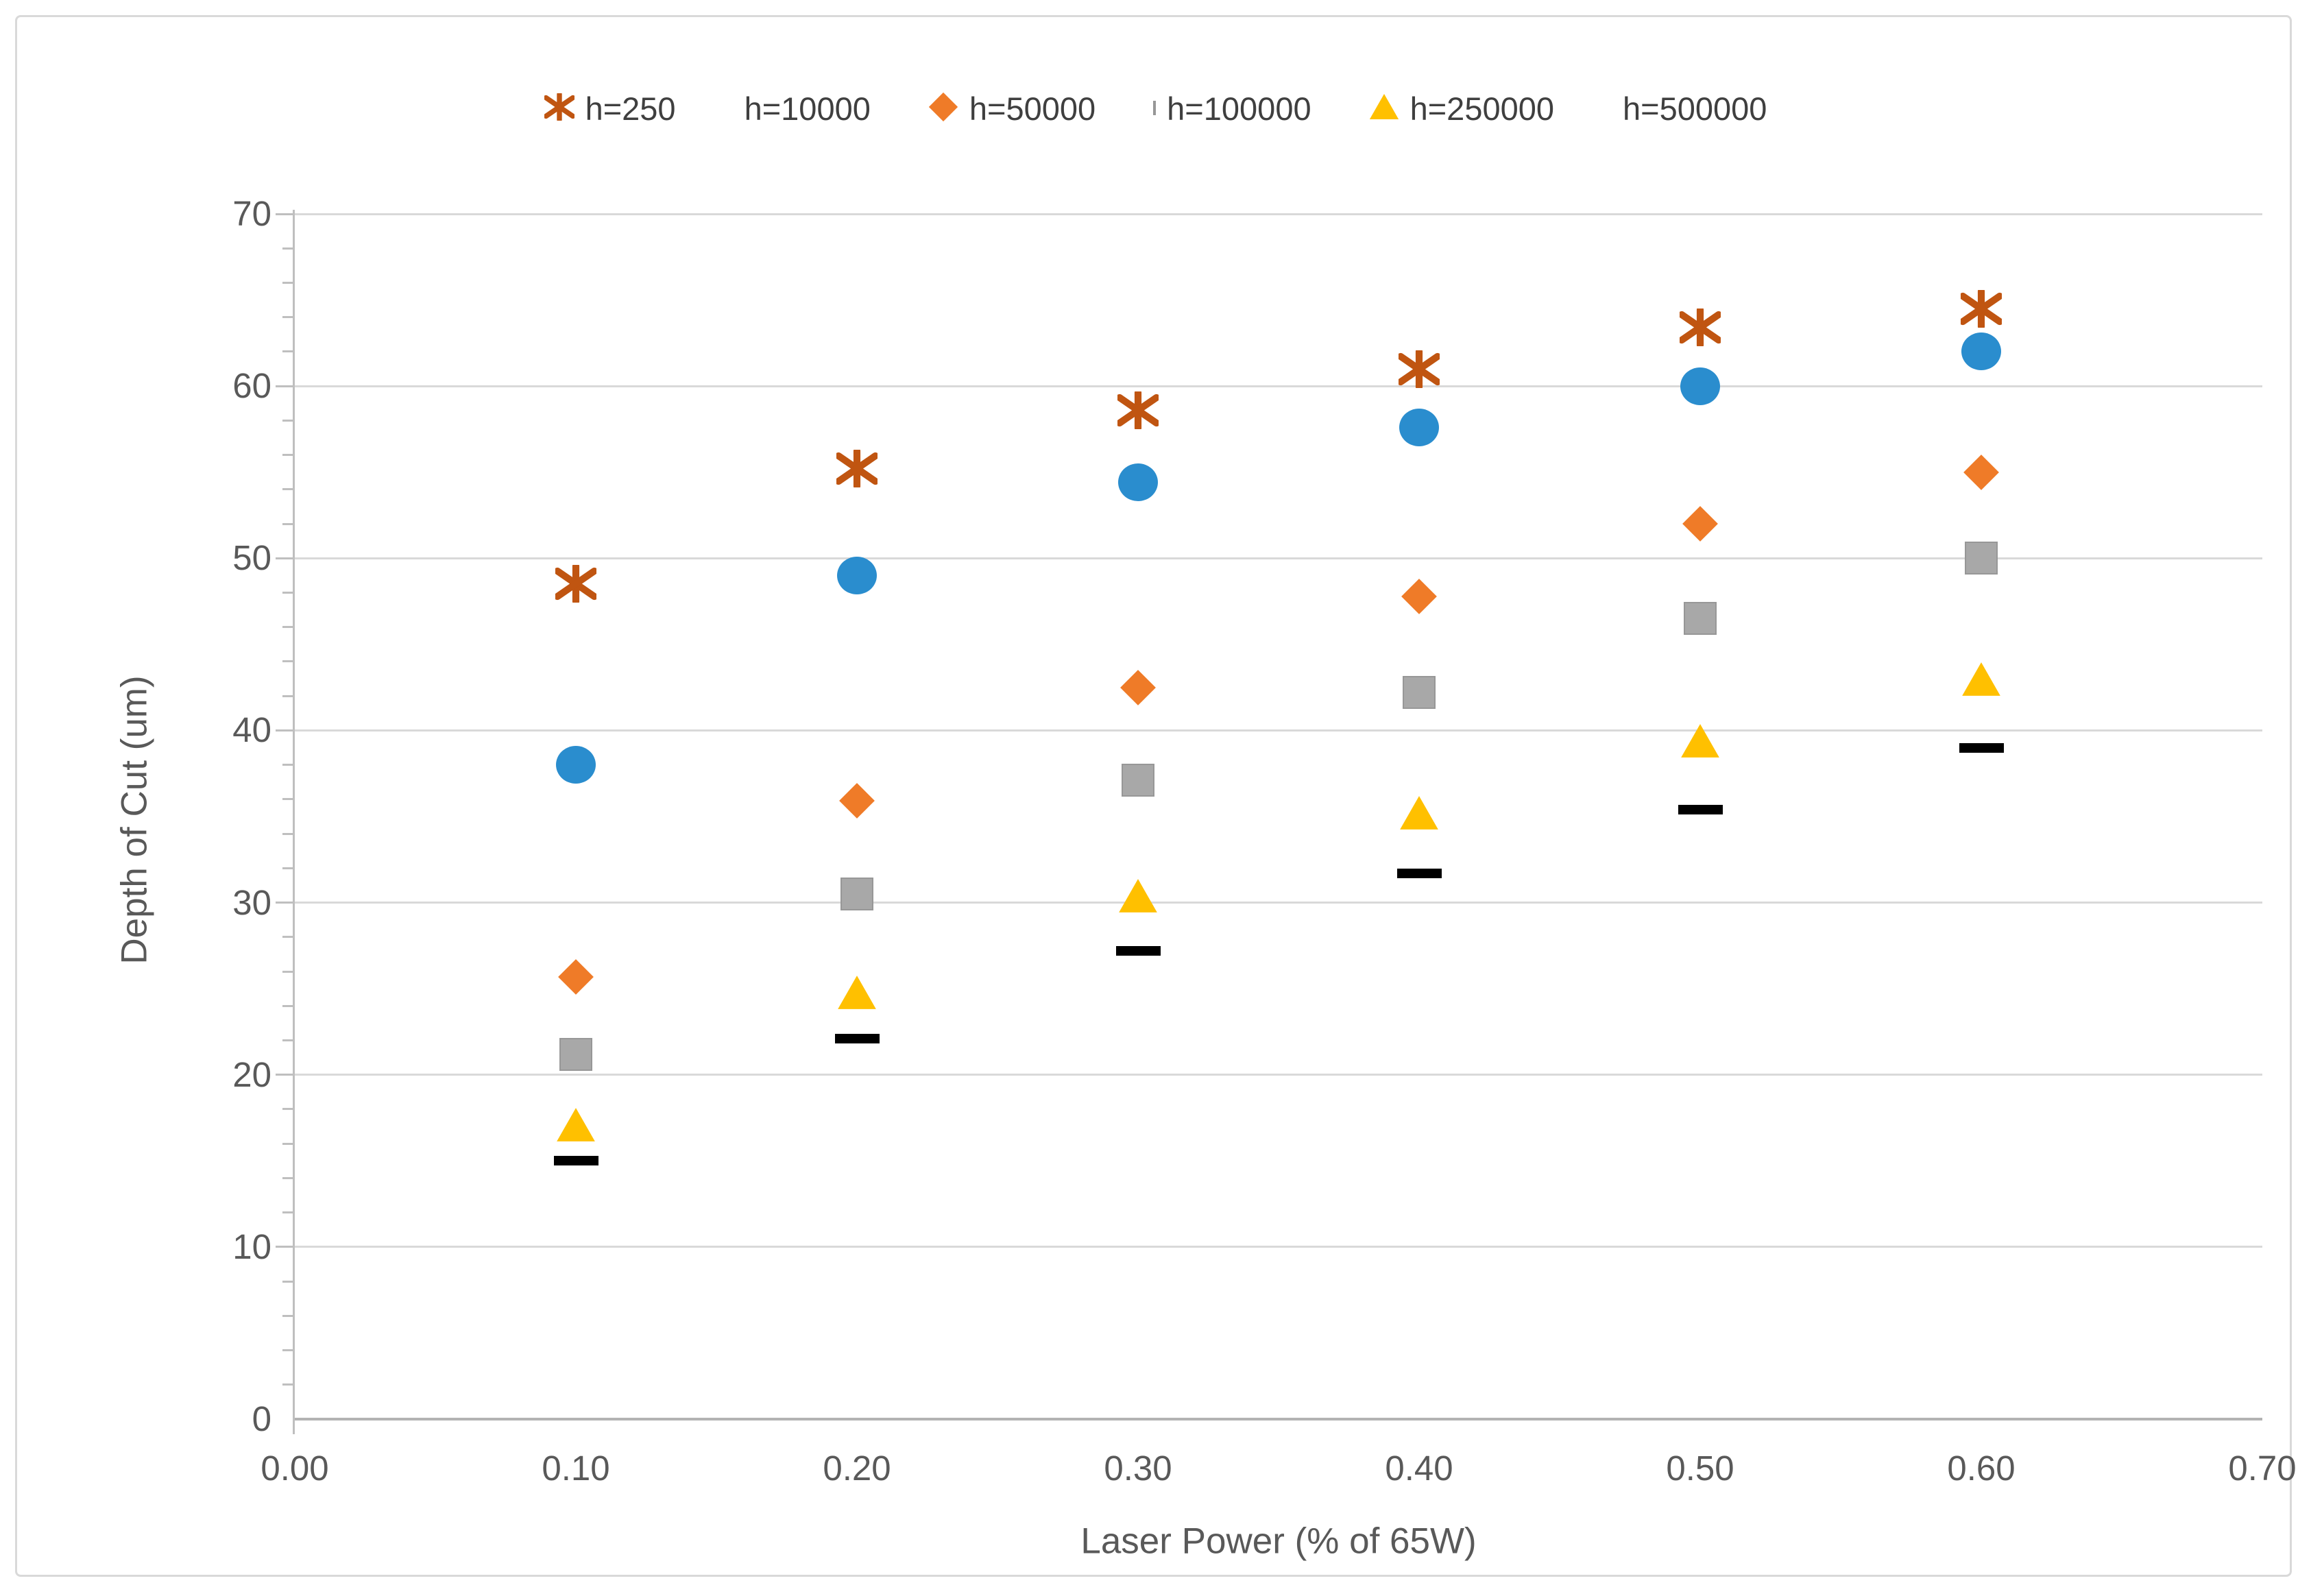 The width and height of the screenshot is (2311, 1596). Describe the element at coordinates (1700, 1468) in the screenshot. I see `x-tick-label: 0.50` at that location.